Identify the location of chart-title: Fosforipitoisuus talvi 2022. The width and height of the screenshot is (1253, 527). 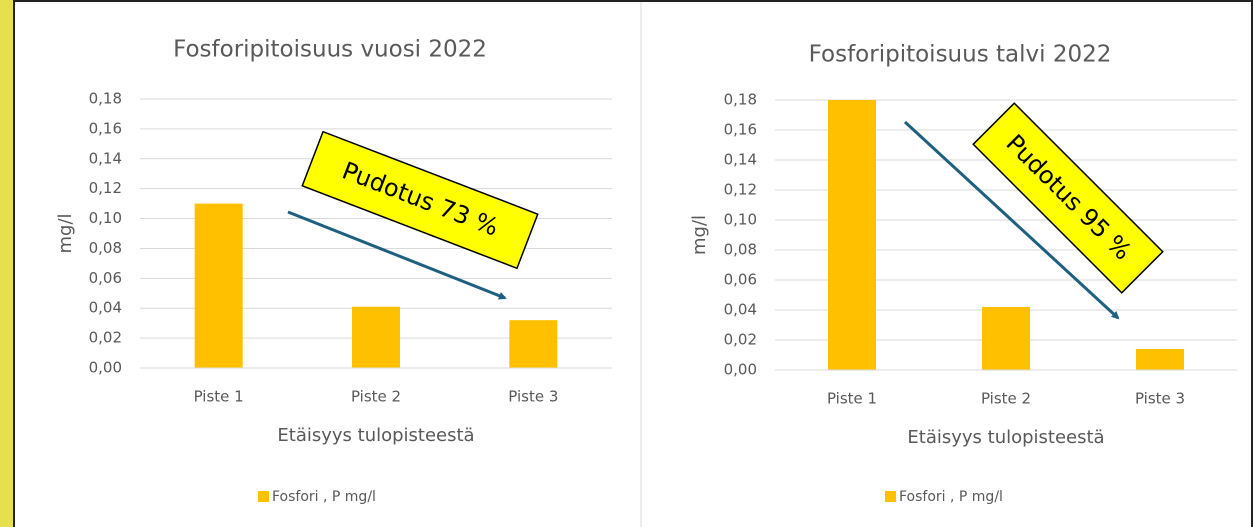
(960, 55).